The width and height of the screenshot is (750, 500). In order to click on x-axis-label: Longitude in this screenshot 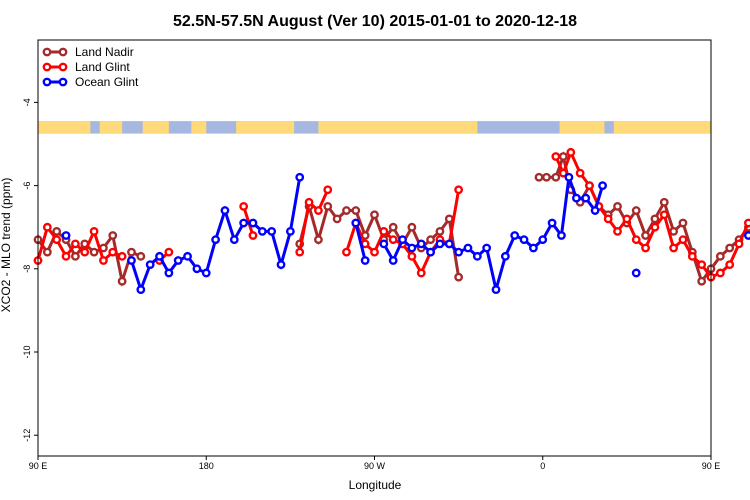, I will do `click(375, 485)`.